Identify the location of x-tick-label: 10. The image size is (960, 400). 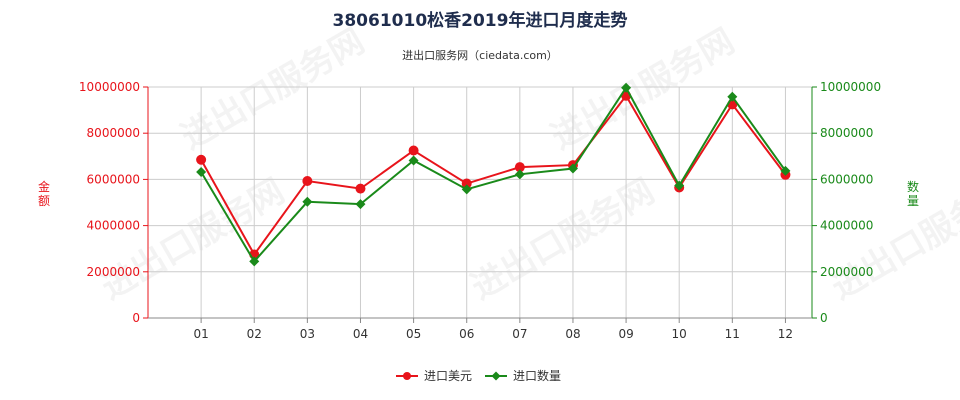
(679, 334).